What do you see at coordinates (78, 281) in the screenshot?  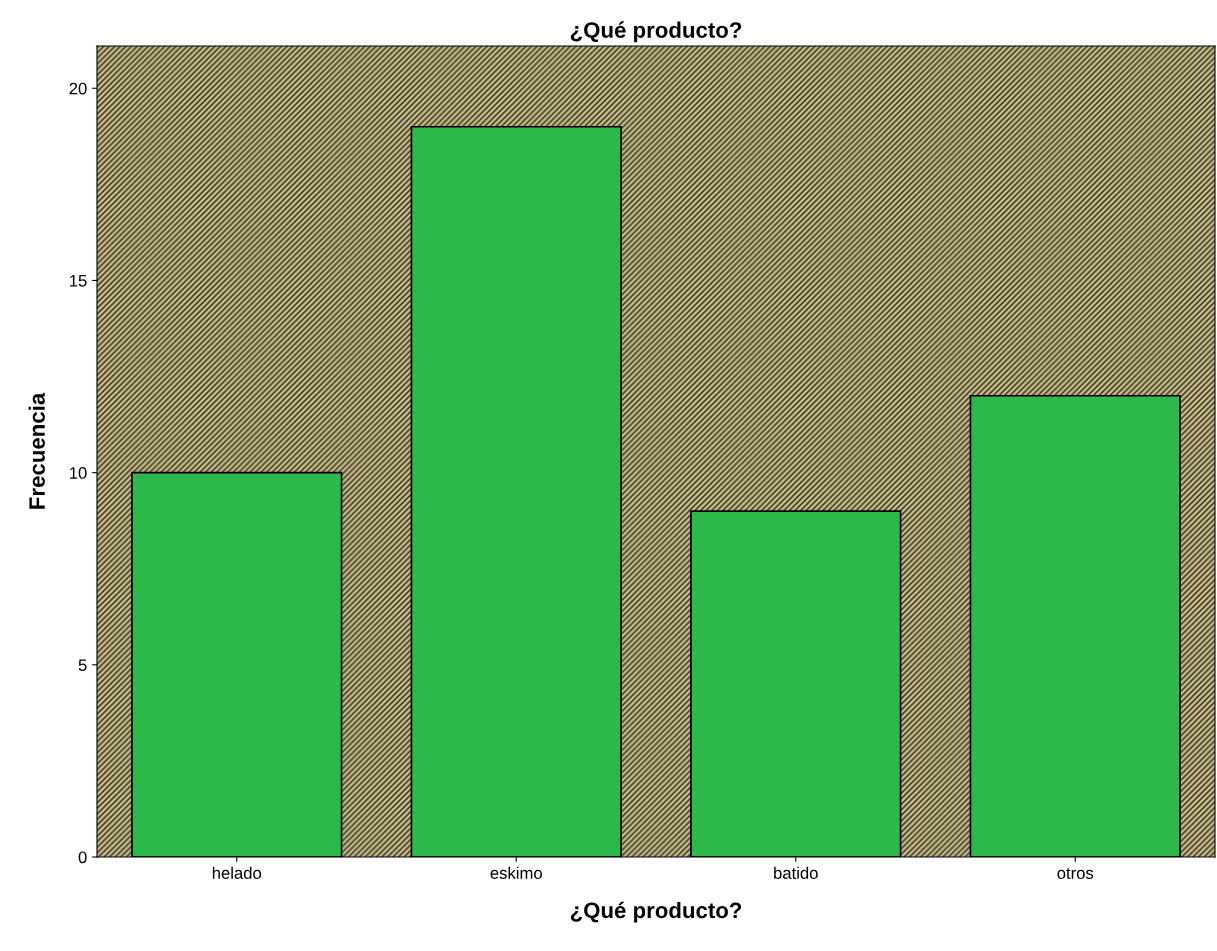 I see `y-tick-label: 15` at bounding box center [78, 281].